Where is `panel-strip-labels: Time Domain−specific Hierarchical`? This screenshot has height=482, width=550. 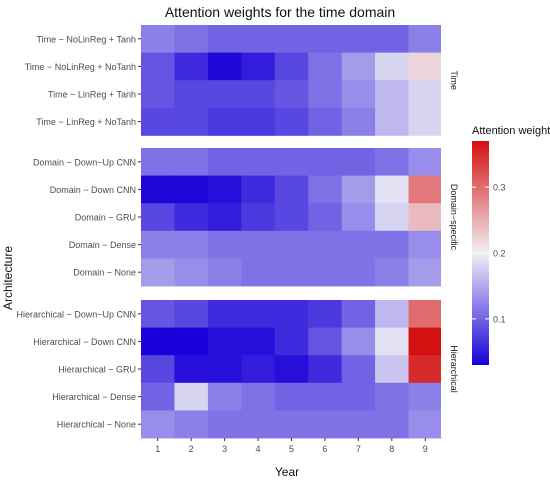
panel-strip-labels: Time Domain−specific Hierarchical is located at coordinates (450, 231).